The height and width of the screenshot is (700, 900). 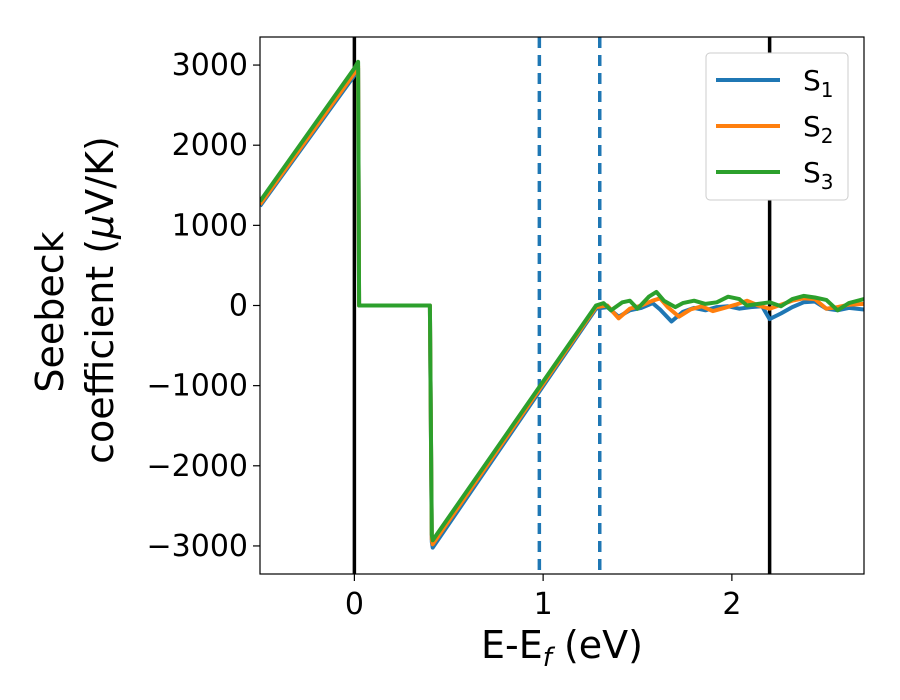 What do you see at coordinates (818, 129) in the screenshot?
I see `legend-label-s2: S2` at bounding box center [818, 129].